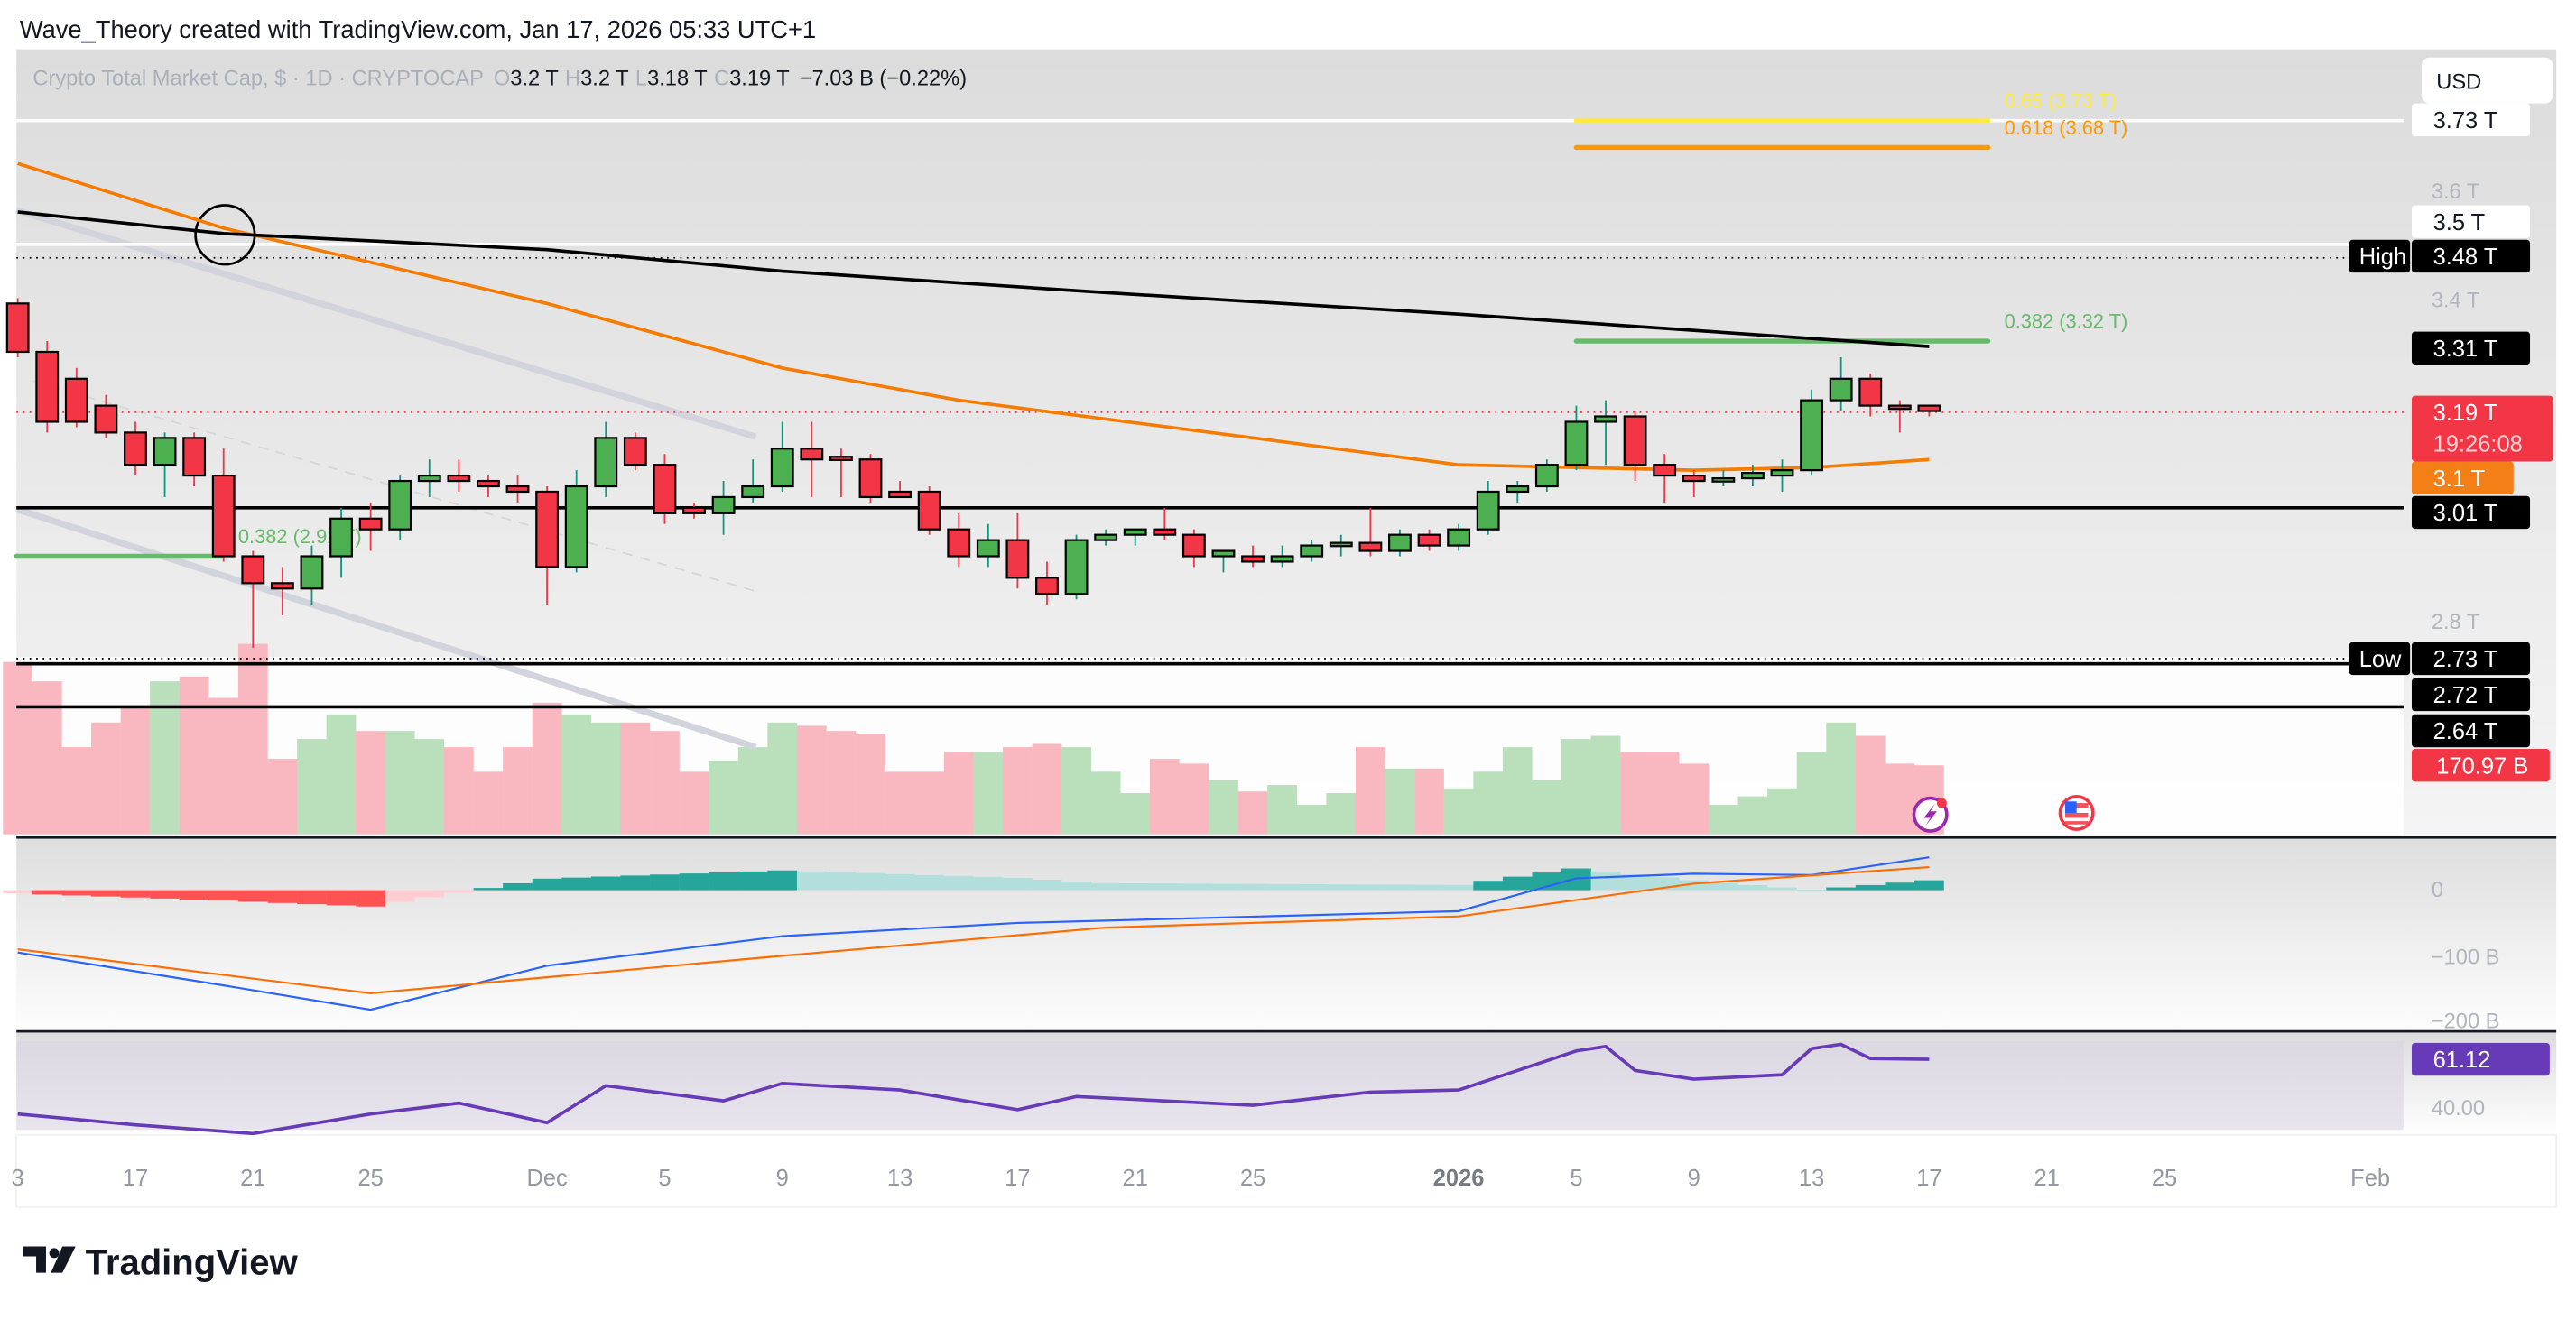 The width and height of the screenshot is (2576, 1320). What do you see at coordinates (2437, 890) in the screenshot?
I see `macd-axis-tick: 0` at bounding box center [2437, 890].